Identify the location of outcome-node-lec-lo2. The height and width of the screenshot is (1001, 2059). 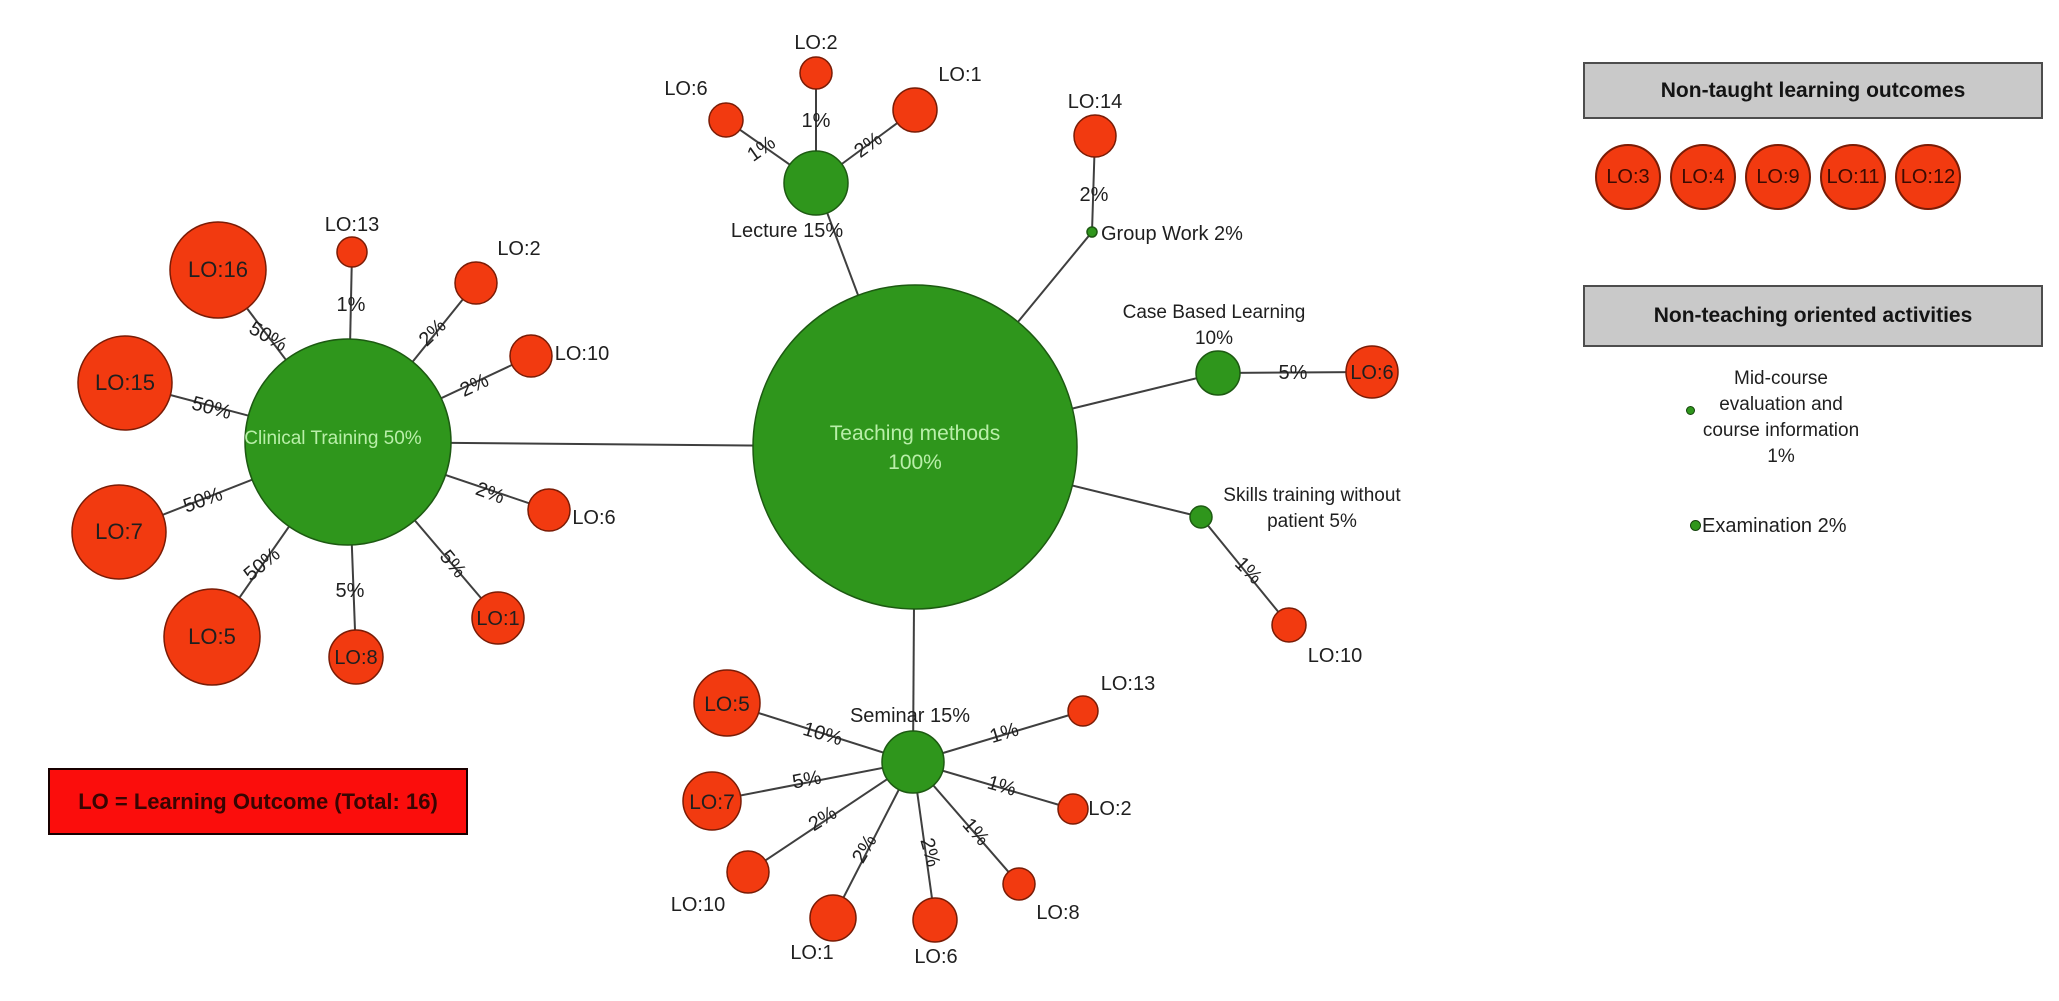
(816, 73).